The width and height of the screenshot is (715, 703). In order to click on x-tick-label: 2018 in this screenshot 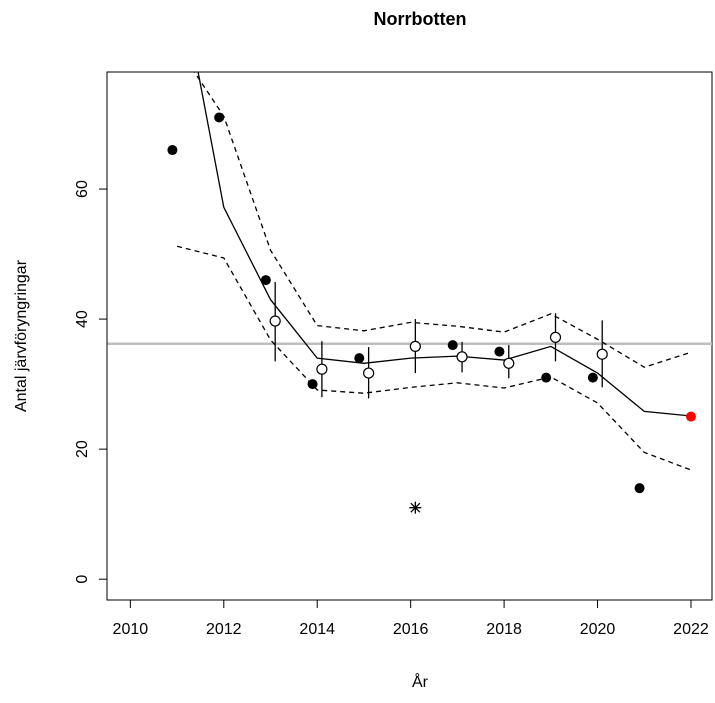, I will do `click(504, 629)`.